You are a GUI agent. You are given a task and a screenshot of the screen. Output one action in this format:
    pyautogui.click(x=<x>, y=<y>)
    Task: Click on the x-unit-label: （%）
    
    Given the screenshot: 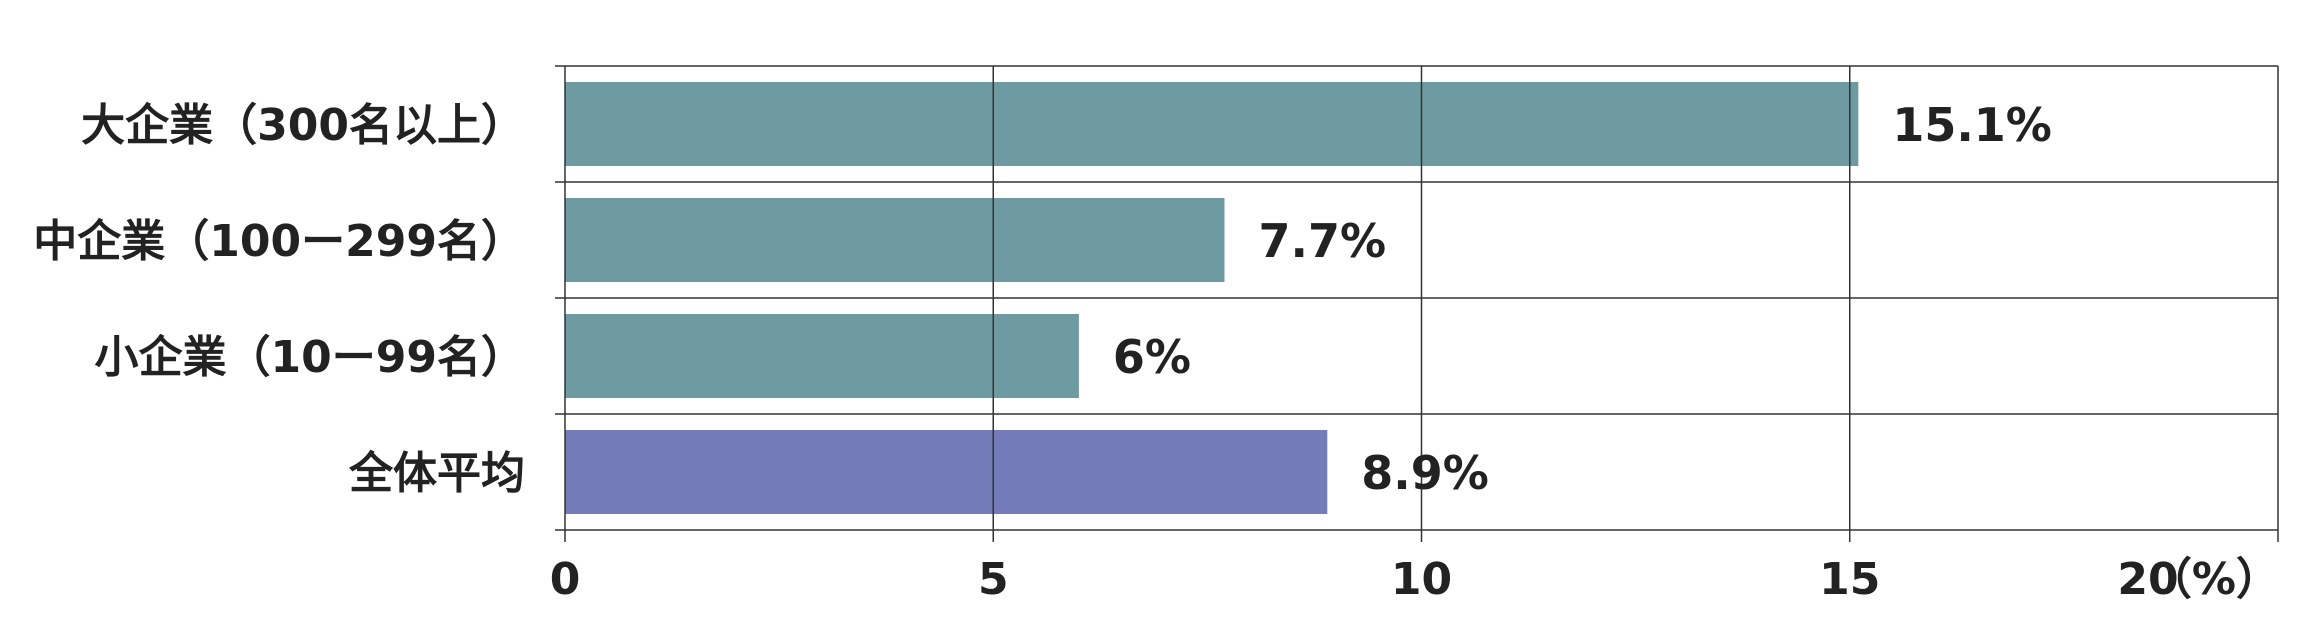 What is the action you would take?
    pyautogui.click(x=2214, y=579)
    